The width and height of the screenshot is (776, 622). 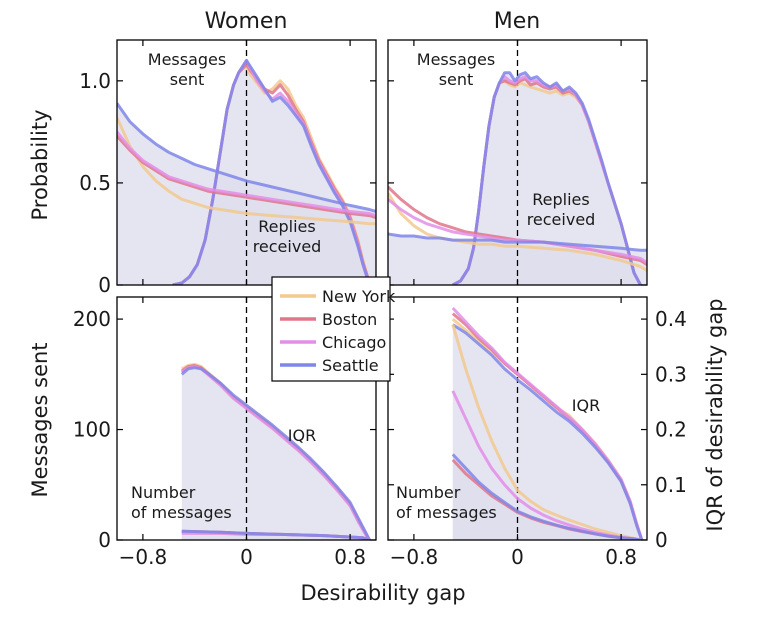 I want to click on legend-label: Boston, so click(x=349, y=319).